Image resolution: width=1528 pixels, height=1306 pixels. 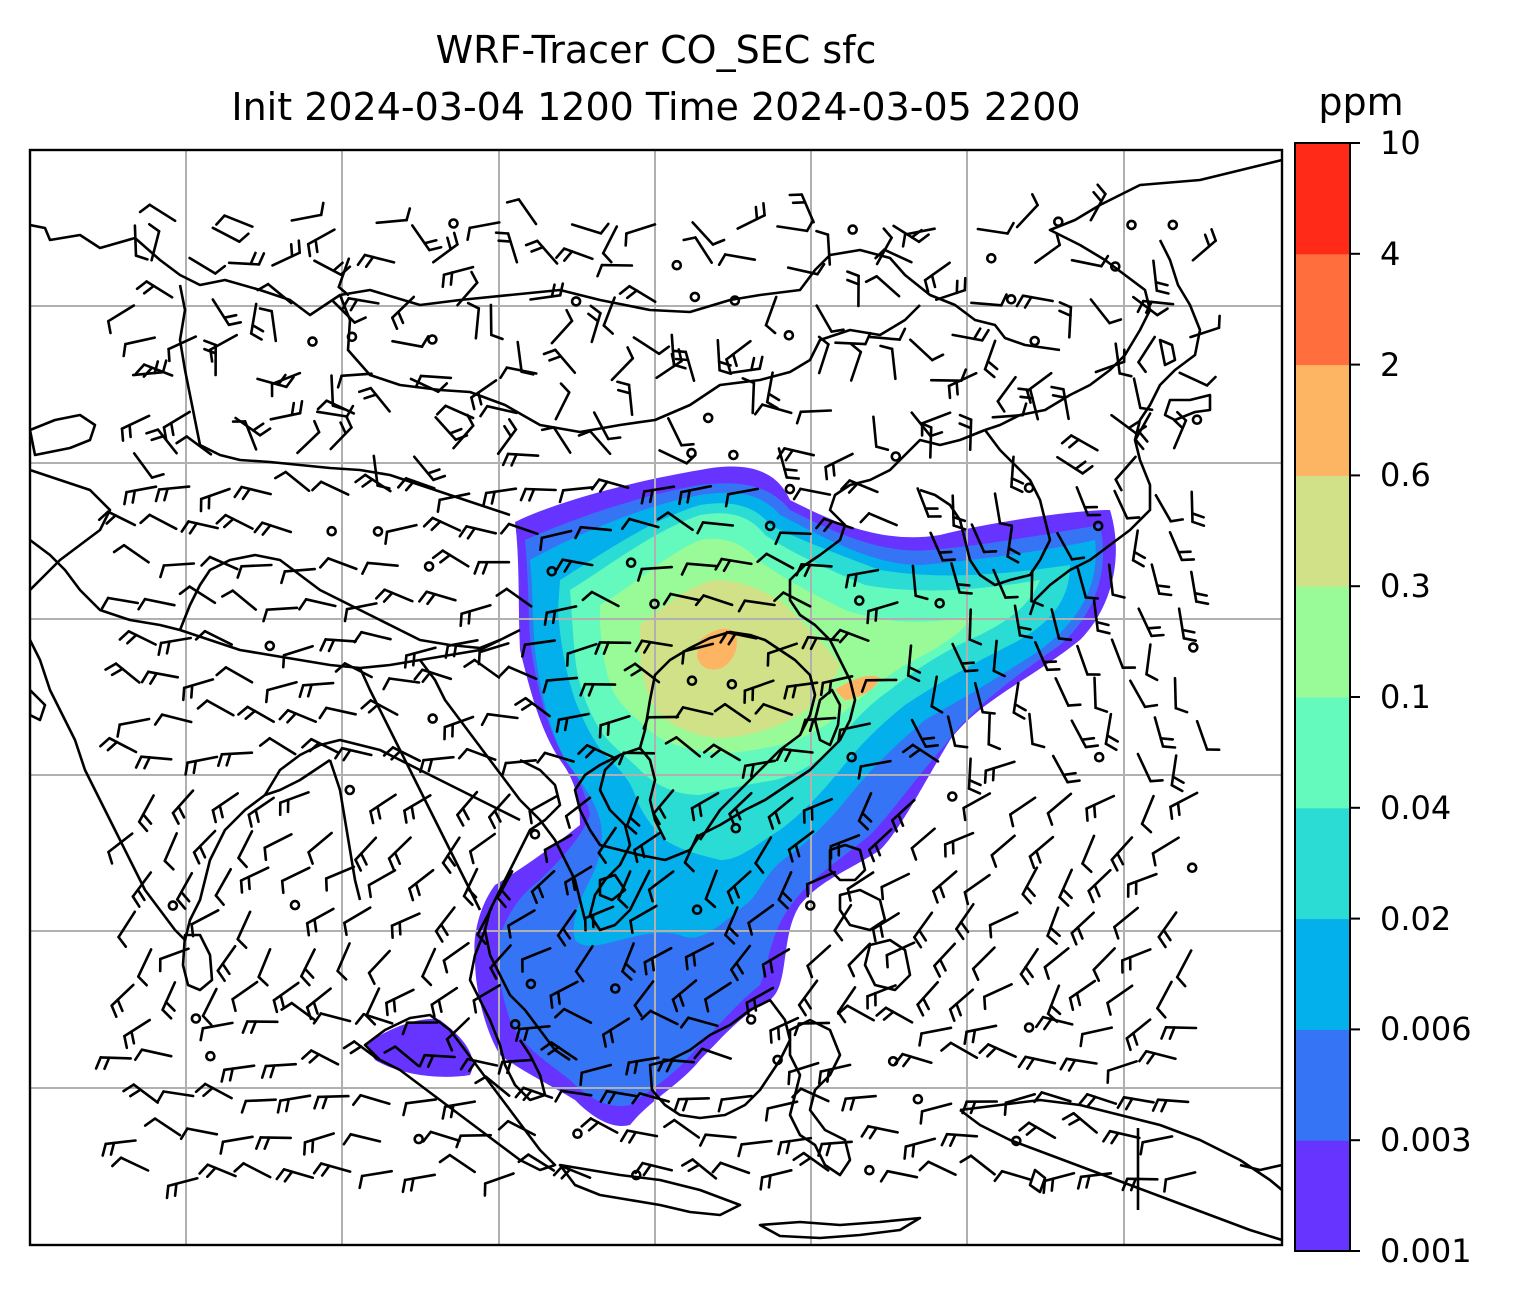 What do you see at coordinates (1327, 697) in the screenshot?
I see `colorbar` at bounding box center [1327, 697].